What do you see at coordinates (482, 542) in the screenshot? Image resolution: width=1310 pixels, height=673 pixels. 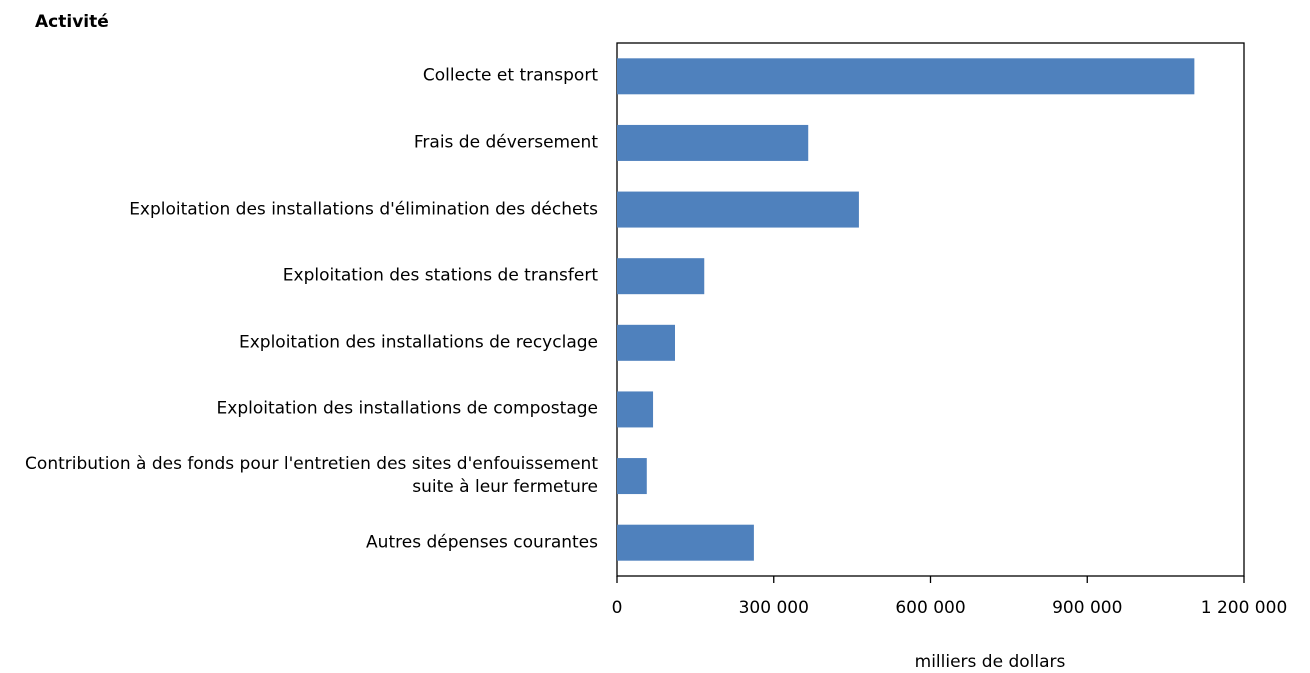 I see `y-tick-label: Autres dépenses courantes` at bounding box center [482, 542].